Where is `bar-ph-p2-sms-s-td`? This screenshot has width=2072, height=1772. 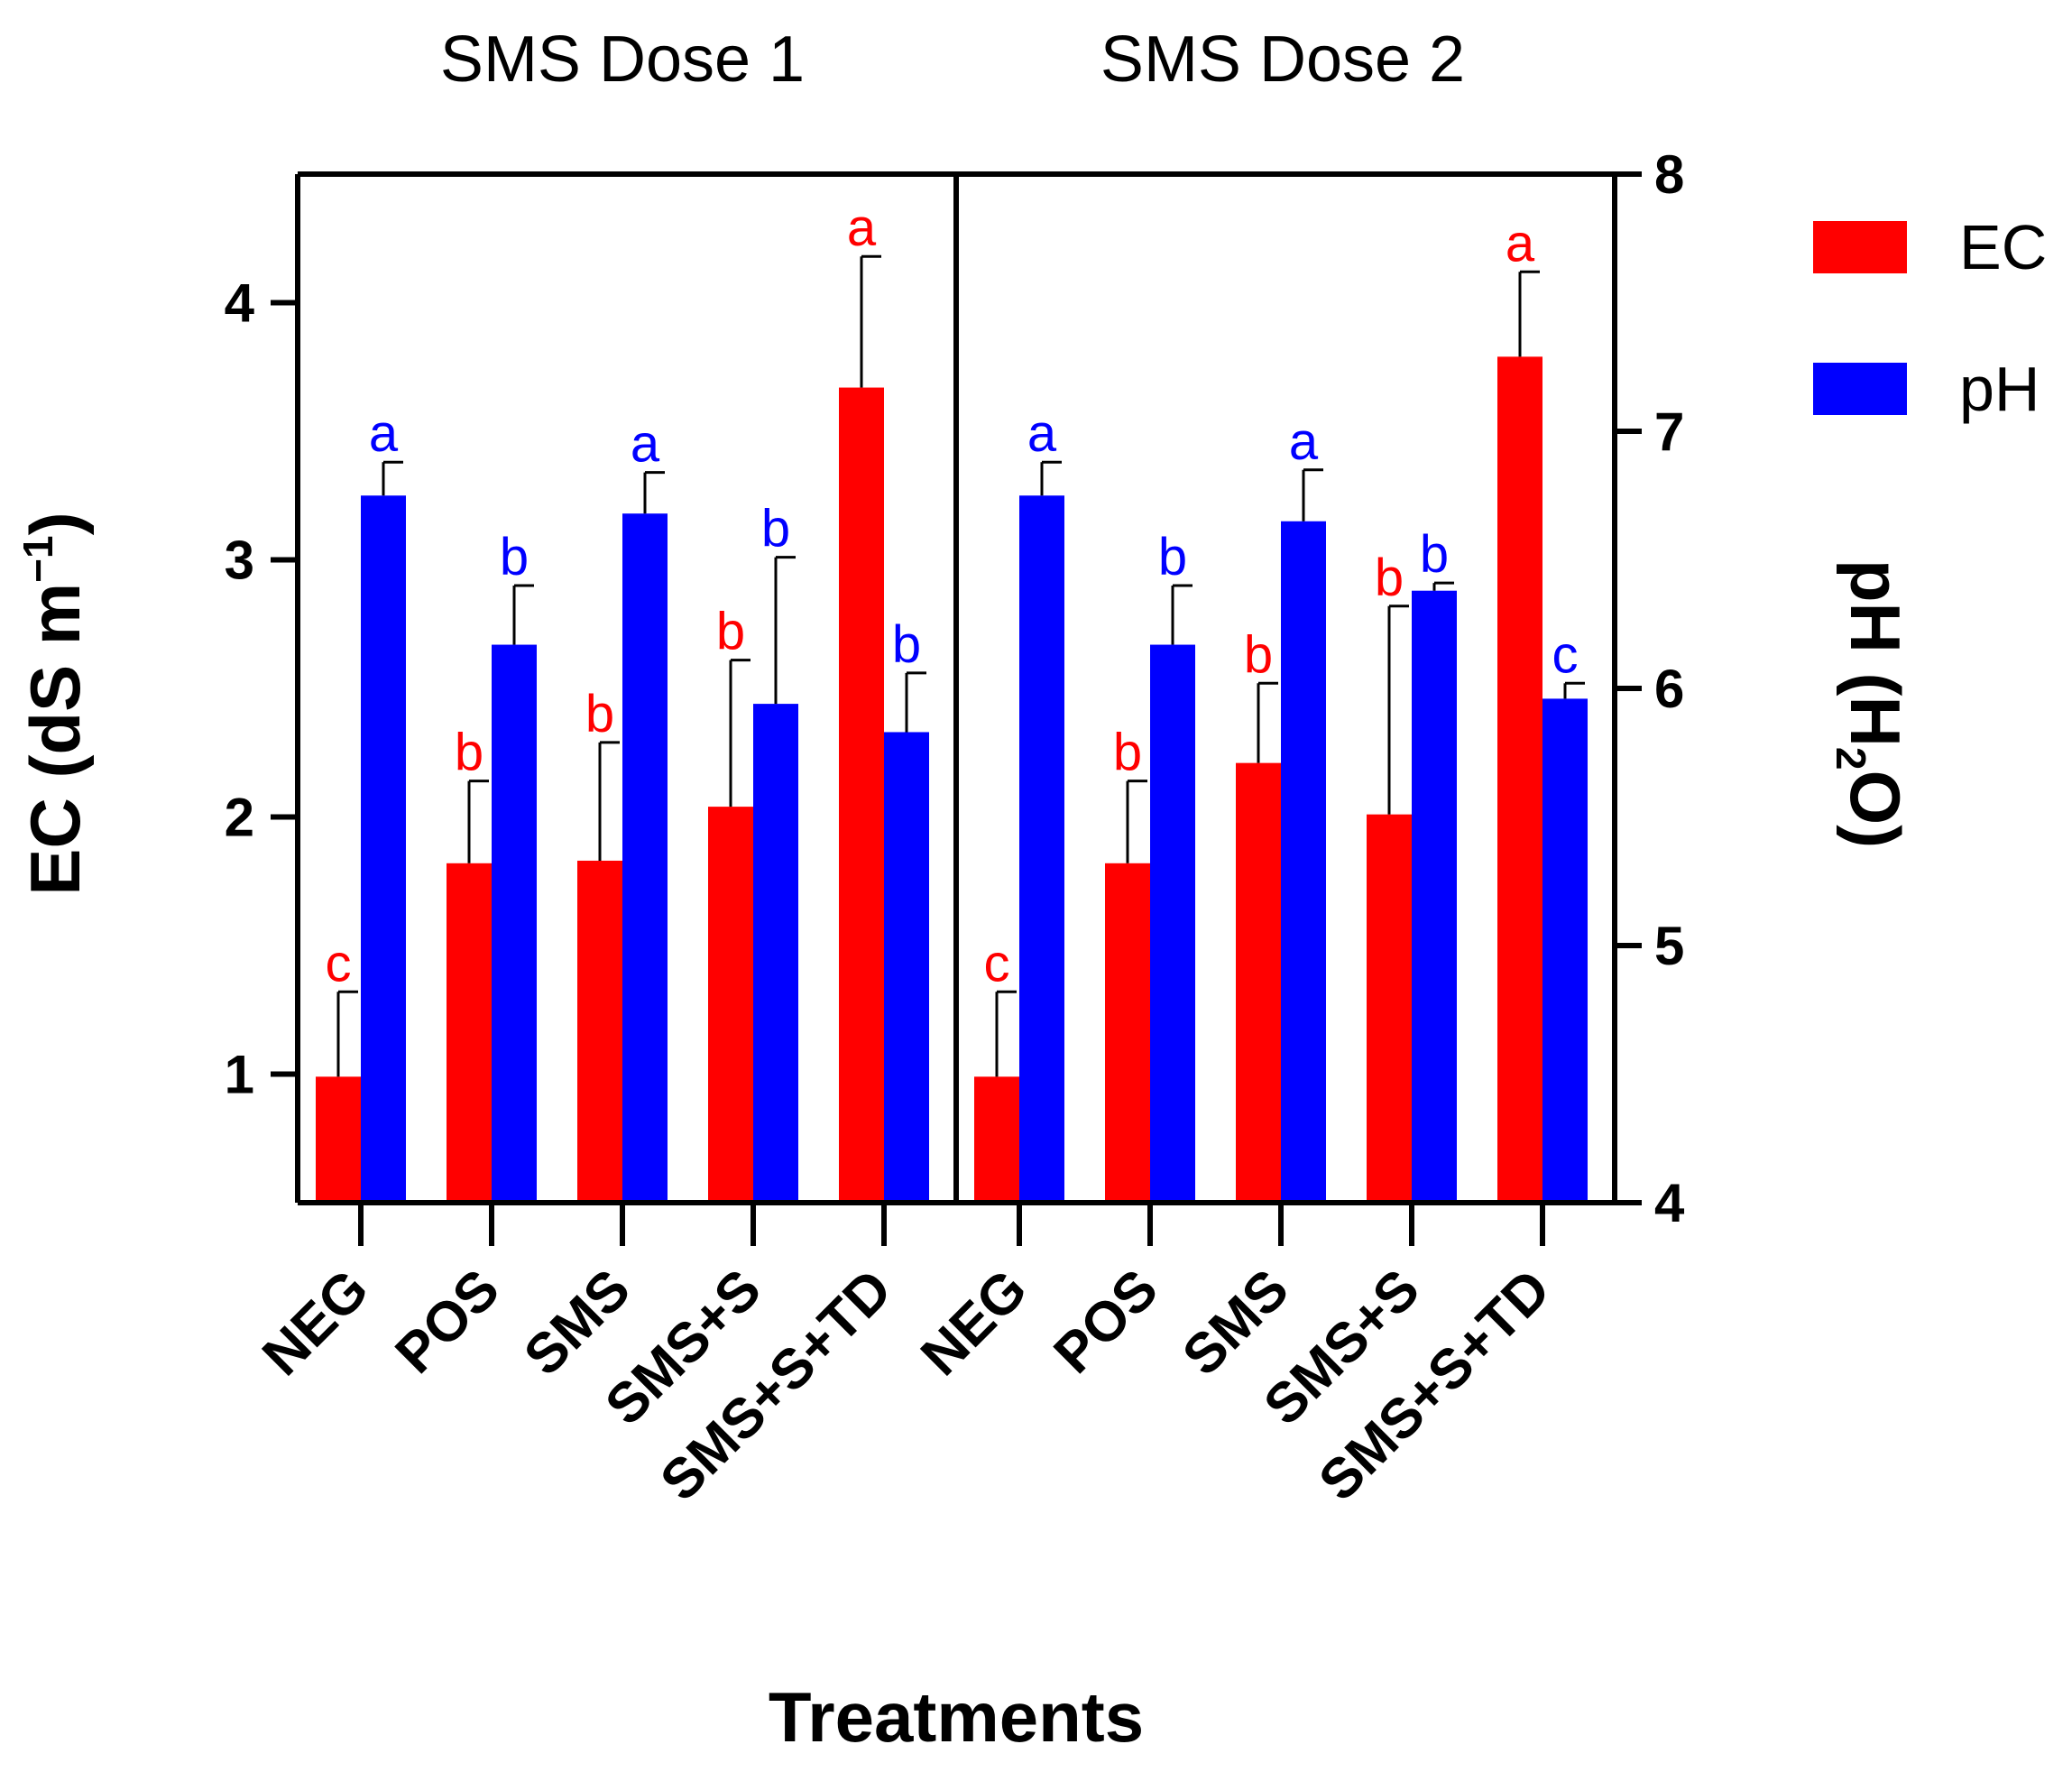
bar-ph-p2-sms-s-td is located at coordinates (1565, 950).